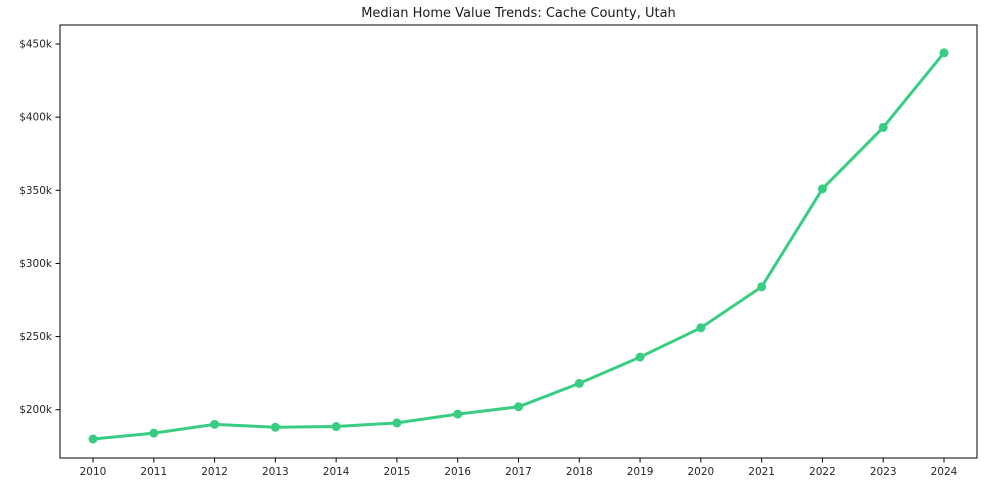 Image resolution: width=989 pixels, height=490 pixels. What do you see at coordinates (36, 264) in the screenshot?
I see `y-tick-label: $300k` at bounding box center [36, 264].